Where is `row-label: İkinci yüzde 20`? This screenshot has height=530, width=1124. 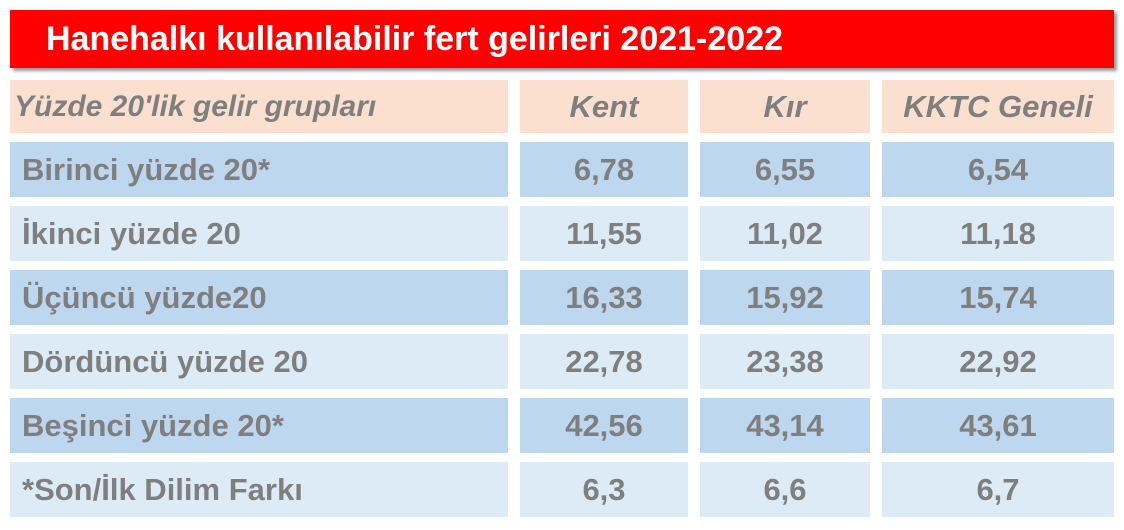
row-label: İkinci yüzde 20 is located at coordinates (259, 233).